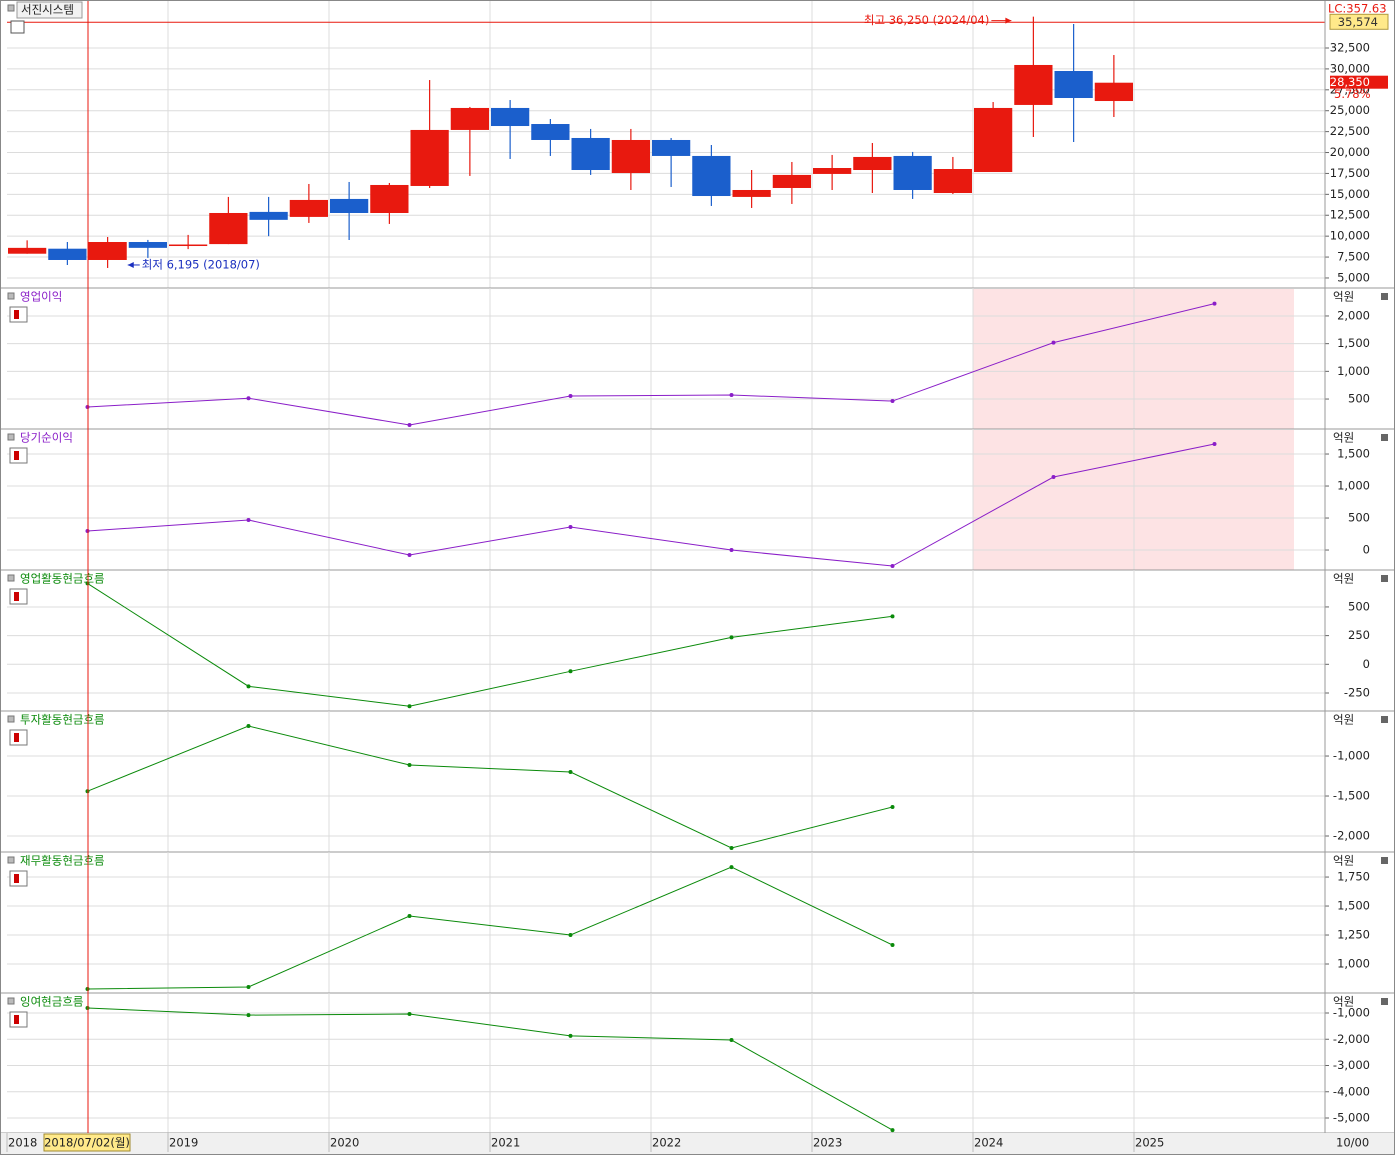 The height and width of the screenshot is (1155, 1395). What do you see at coordinates (1359, 21) in the screenshot?
I see `reference-box` at bounding box center [1359, 21].